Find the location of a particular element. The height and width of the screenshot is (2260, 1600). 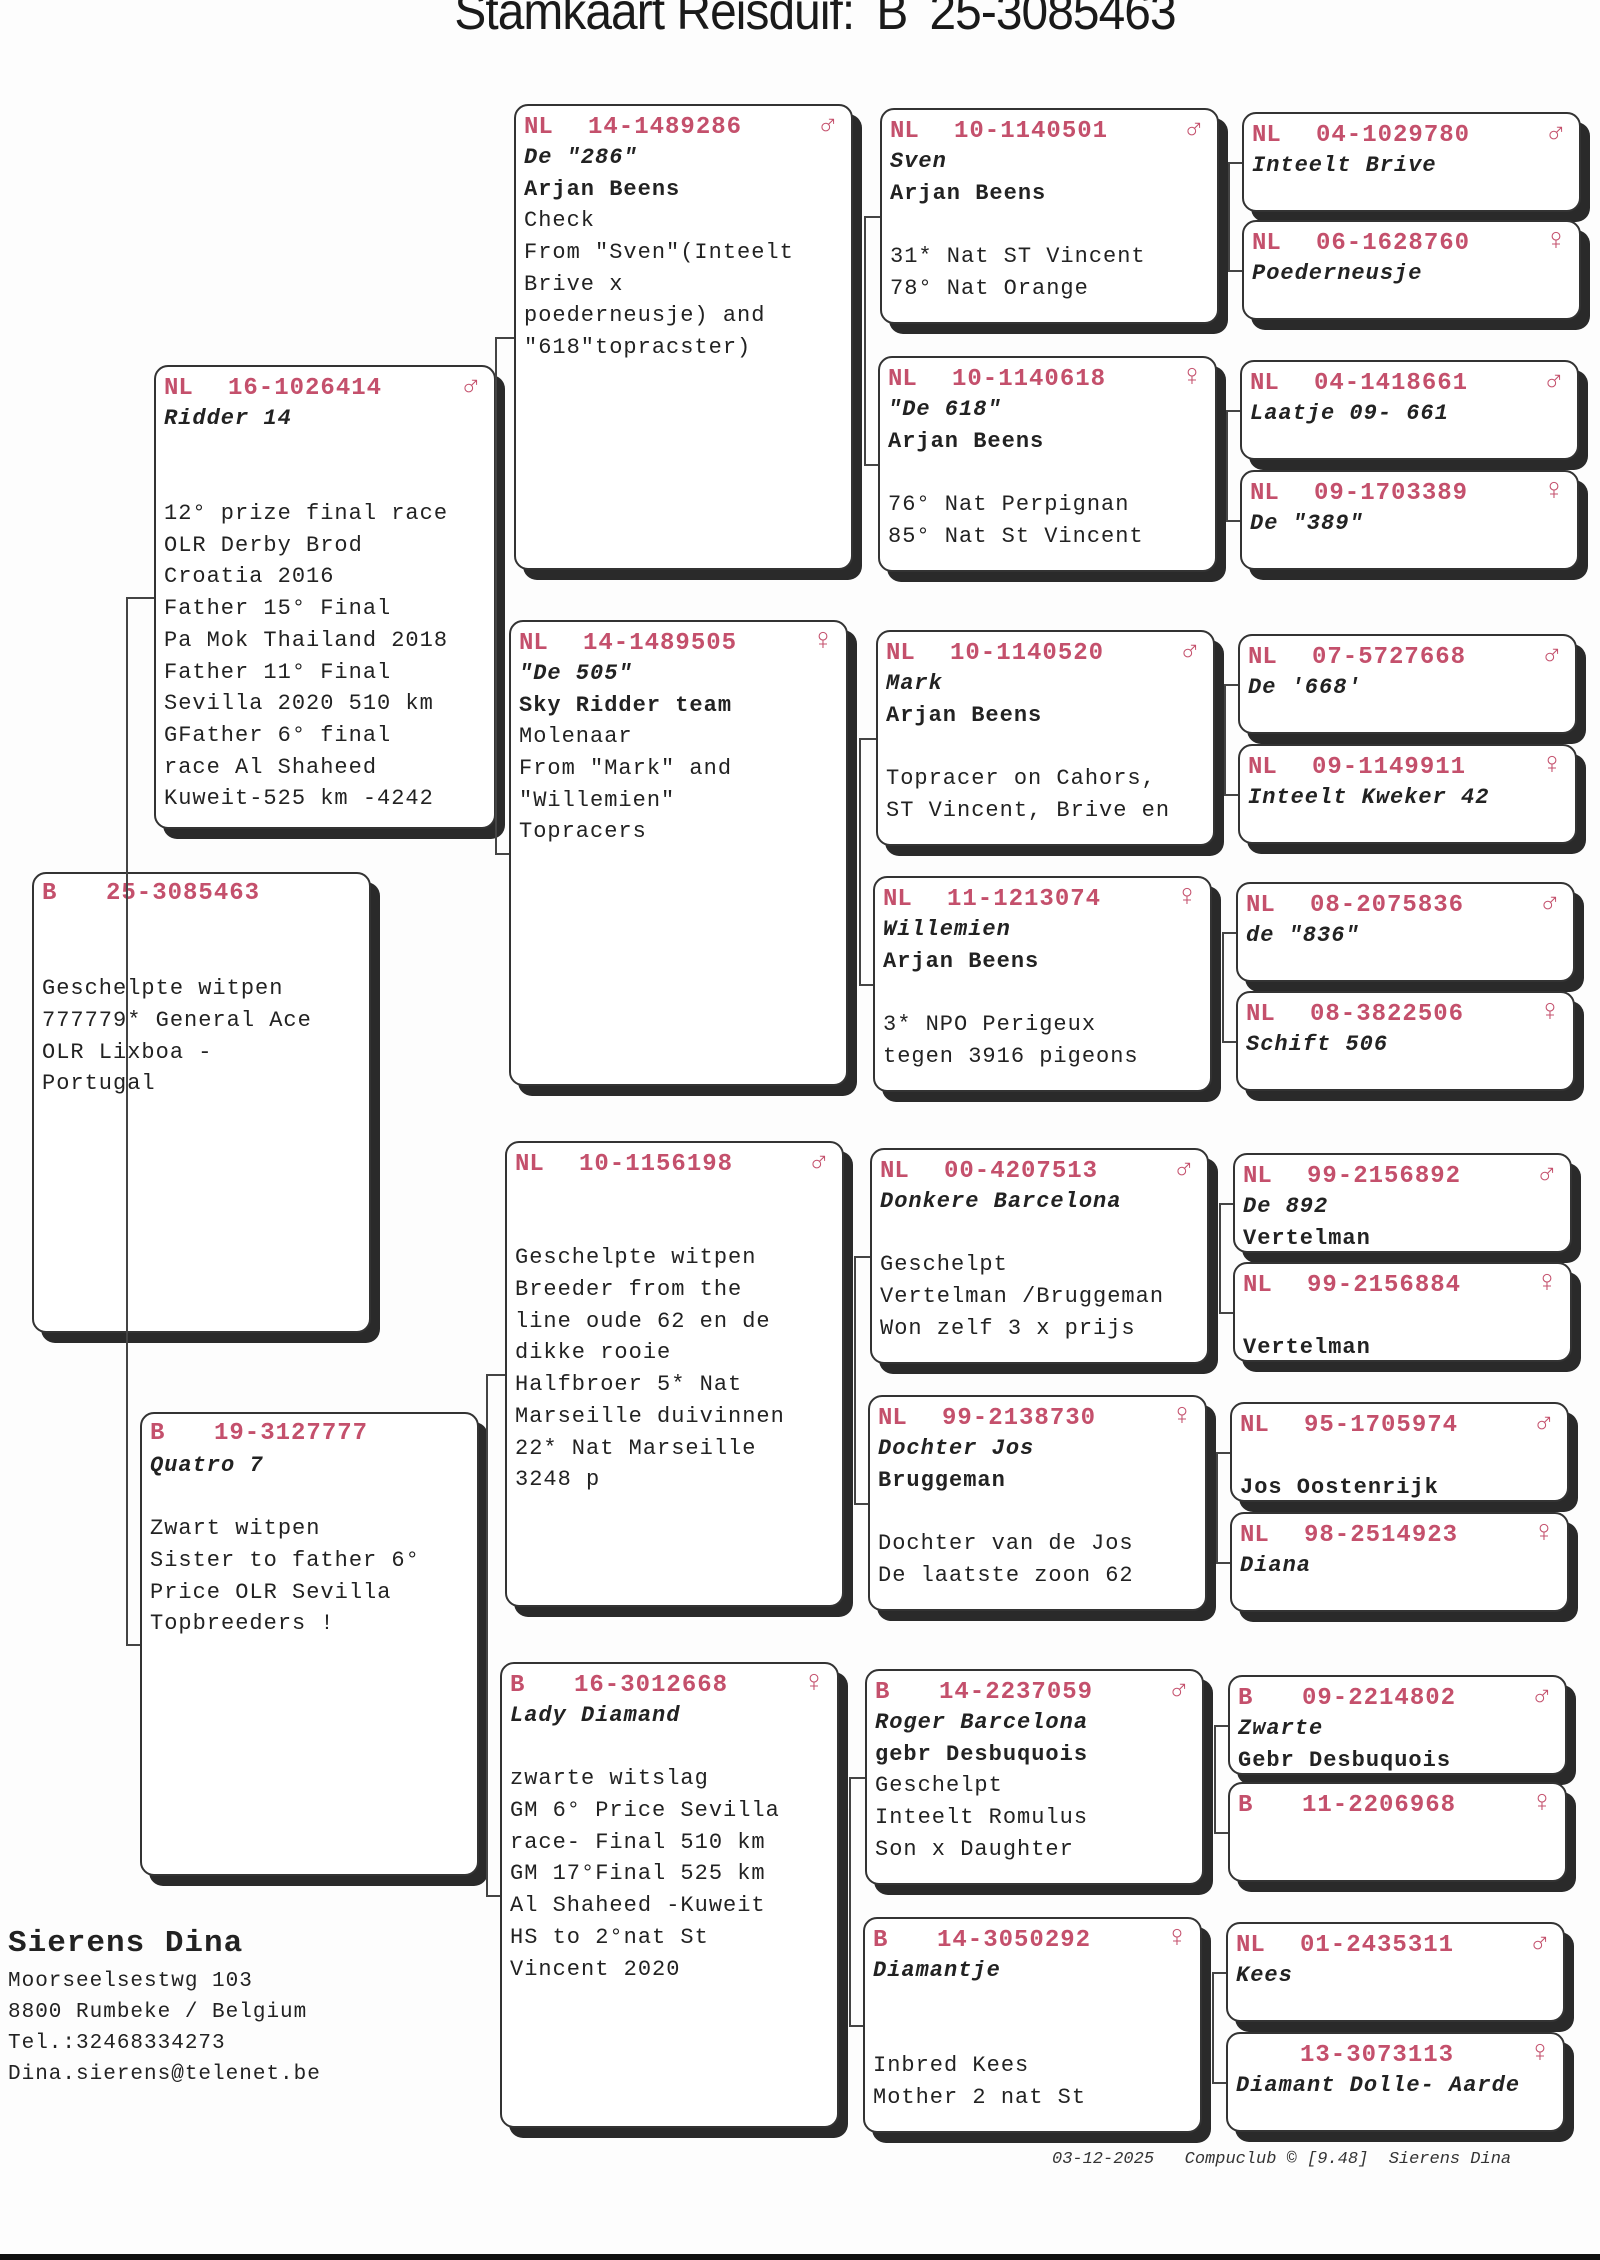

ring-number: 10-1140618 is located at coordinates (1029, 379).